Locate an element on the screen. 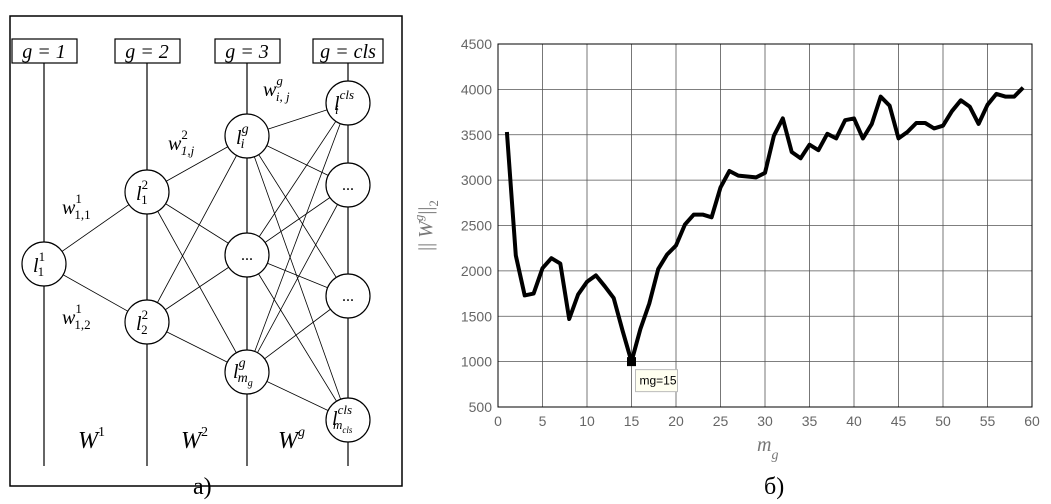  node-licls is located at coordinates (348, 103).